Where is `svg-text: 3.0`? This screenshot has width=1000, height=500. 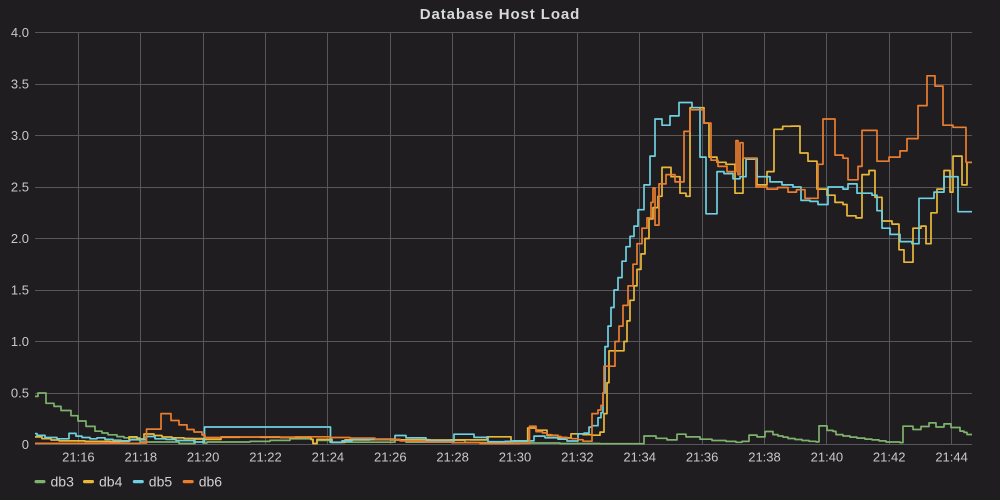 svg-text: 3.0 is located at coordinates (20, 135).